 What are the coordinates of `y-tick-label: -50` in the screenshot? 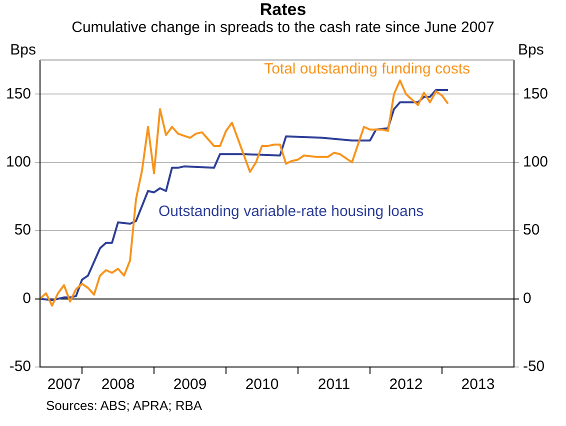 It's located at (20, 367).